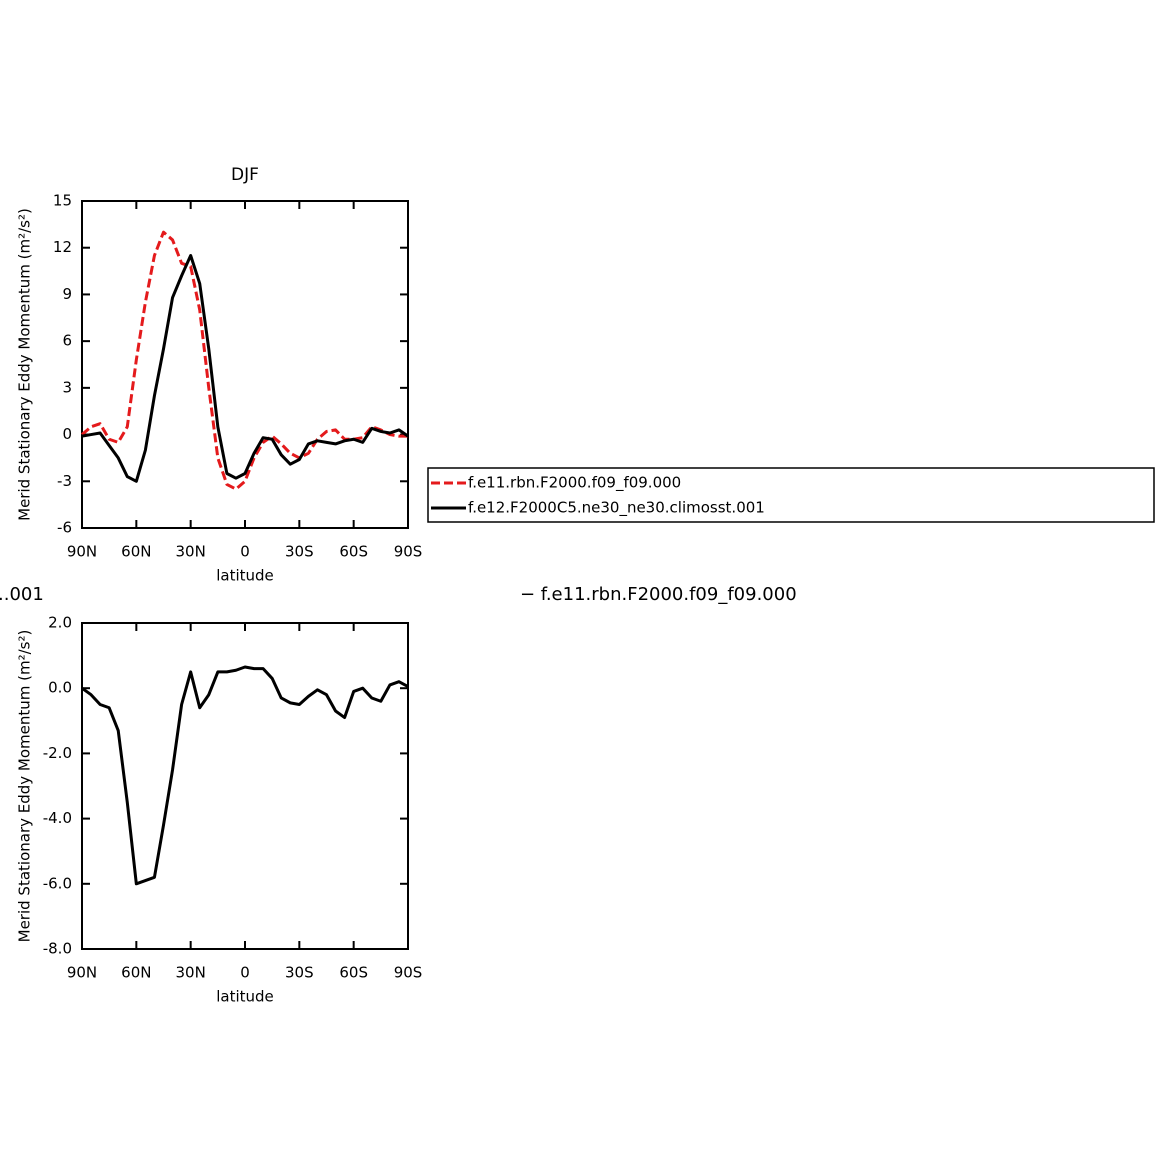 This screenshot has width=1170, height=1169. I want to click on legend-label: f.e12.F2000C5.ne30_ne30.climosst.001, so click(616, 508).